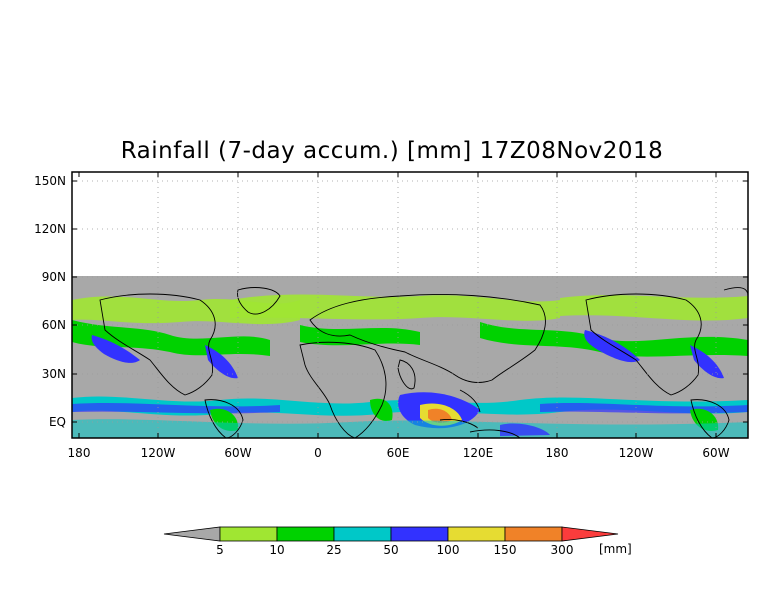 Image resolution: width=784 pixels, height=612 pixels. I want to click on legend-unit: [mm], so click(615, 549).